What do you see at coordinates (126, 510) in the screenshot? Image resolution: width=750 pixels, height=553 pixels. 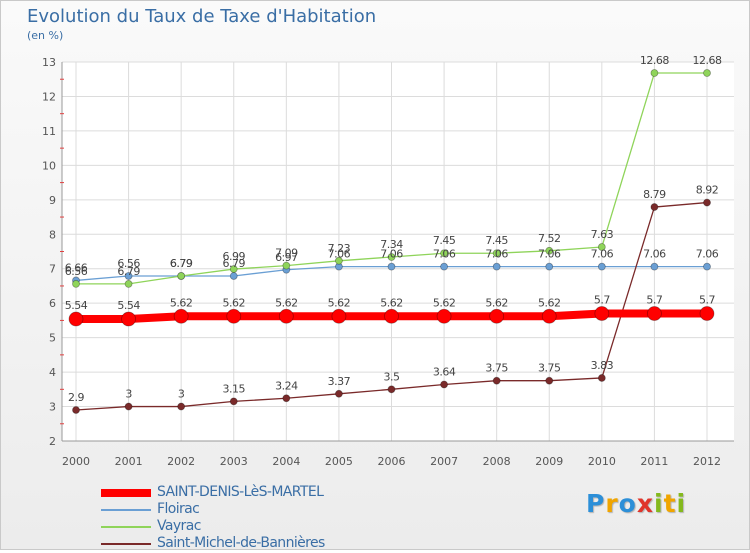 I see `legend-swatch-floirac` at bounding box center [126, 510].